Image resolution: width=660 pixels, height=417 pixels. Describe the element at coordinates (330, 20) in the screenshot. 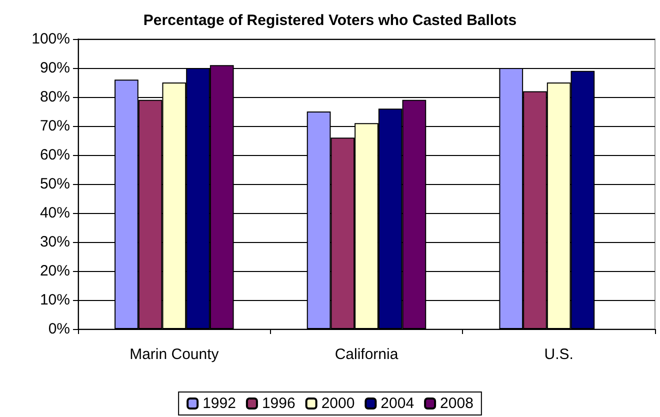

I see `chart-title: Percentage of Registered Voters who Casted Ballots` at that location.